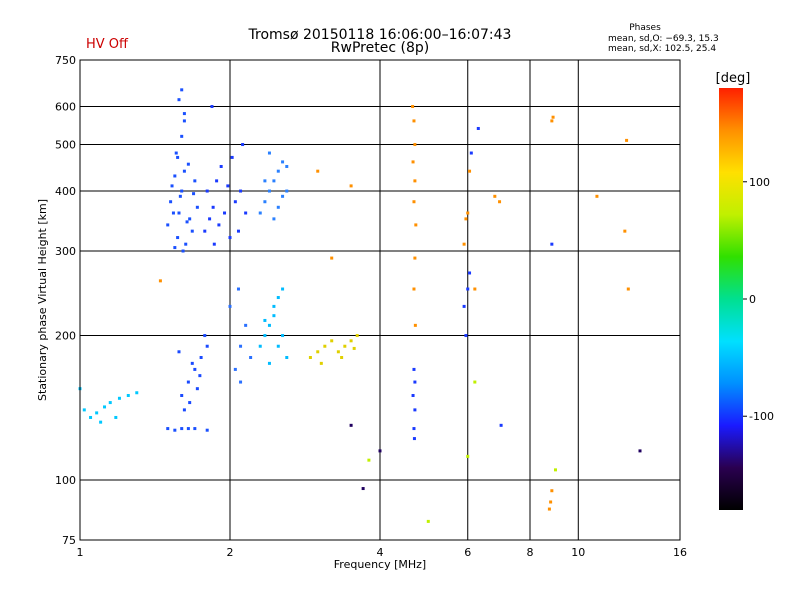  I want to click on chart-title-line-1: Tromsø 20150118 16:06:00–16:07:43, so click(380, 35).